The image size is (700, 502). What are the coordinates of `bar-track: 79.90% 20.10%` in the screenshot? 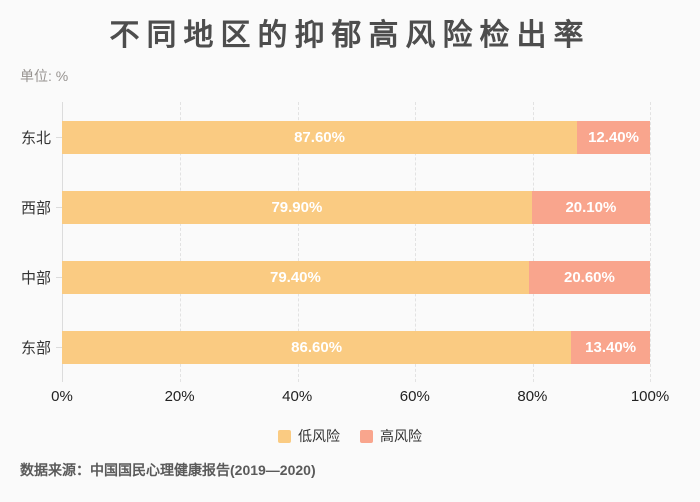 It's located at (356, 207).